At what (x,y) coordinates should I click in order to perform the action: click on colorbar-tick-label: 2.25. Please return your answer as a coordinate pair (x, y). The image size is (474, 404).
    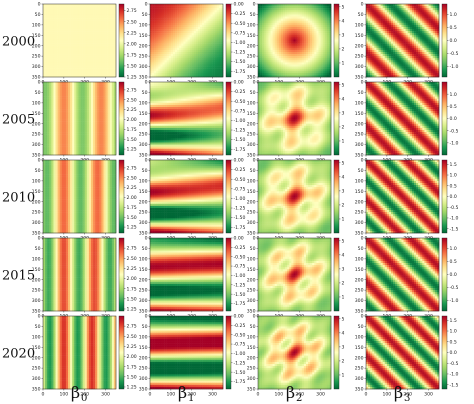
    Looking at the image, I should click on (132, 33).